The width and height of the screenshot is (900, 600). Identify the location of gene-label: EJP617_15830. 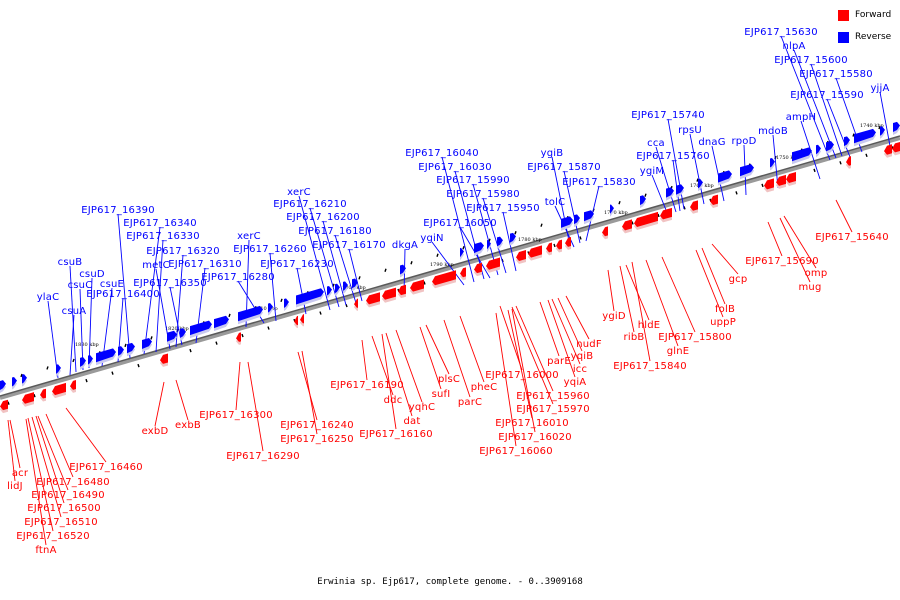
(599, 182).